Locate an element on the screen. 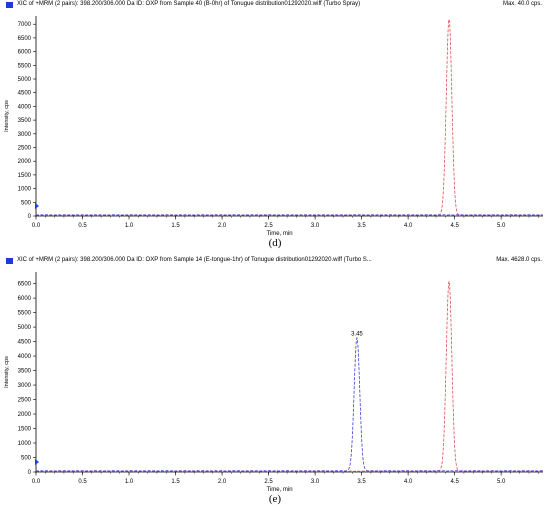 Image resolution: width=550 pixels, height=511 pixels. peak-label: 3.45 is located at coordinates (357, 335).